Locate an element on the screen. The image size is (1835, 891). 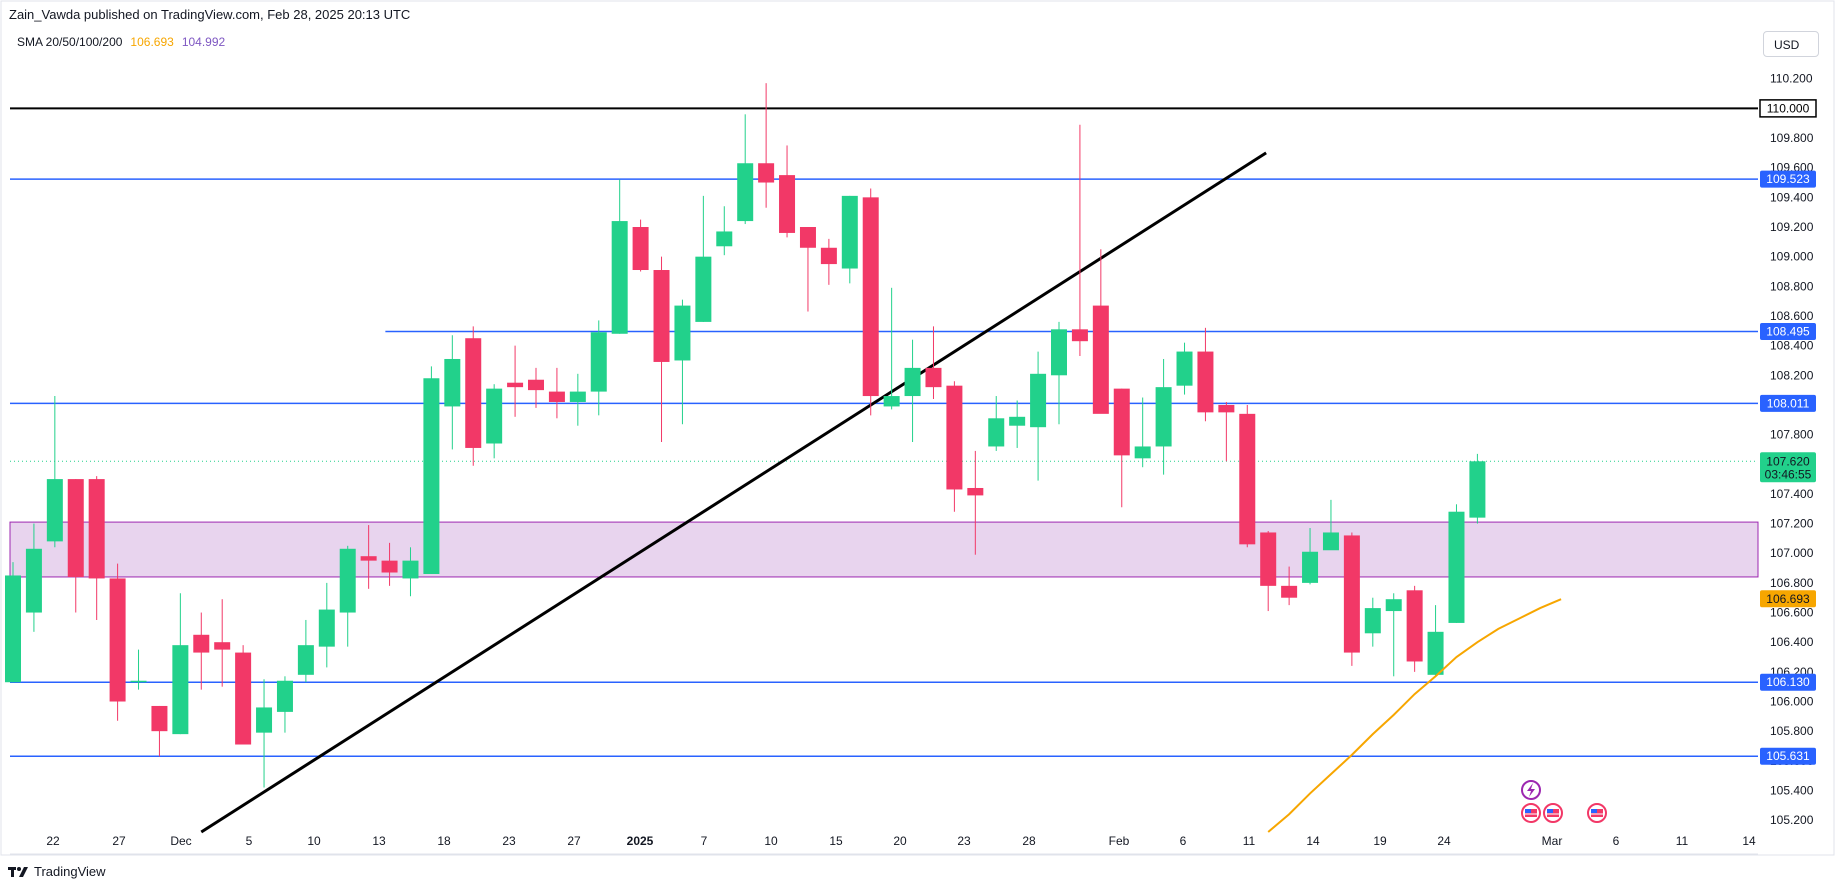
x-tick-label: 7 is located at coordinates (704, 841).